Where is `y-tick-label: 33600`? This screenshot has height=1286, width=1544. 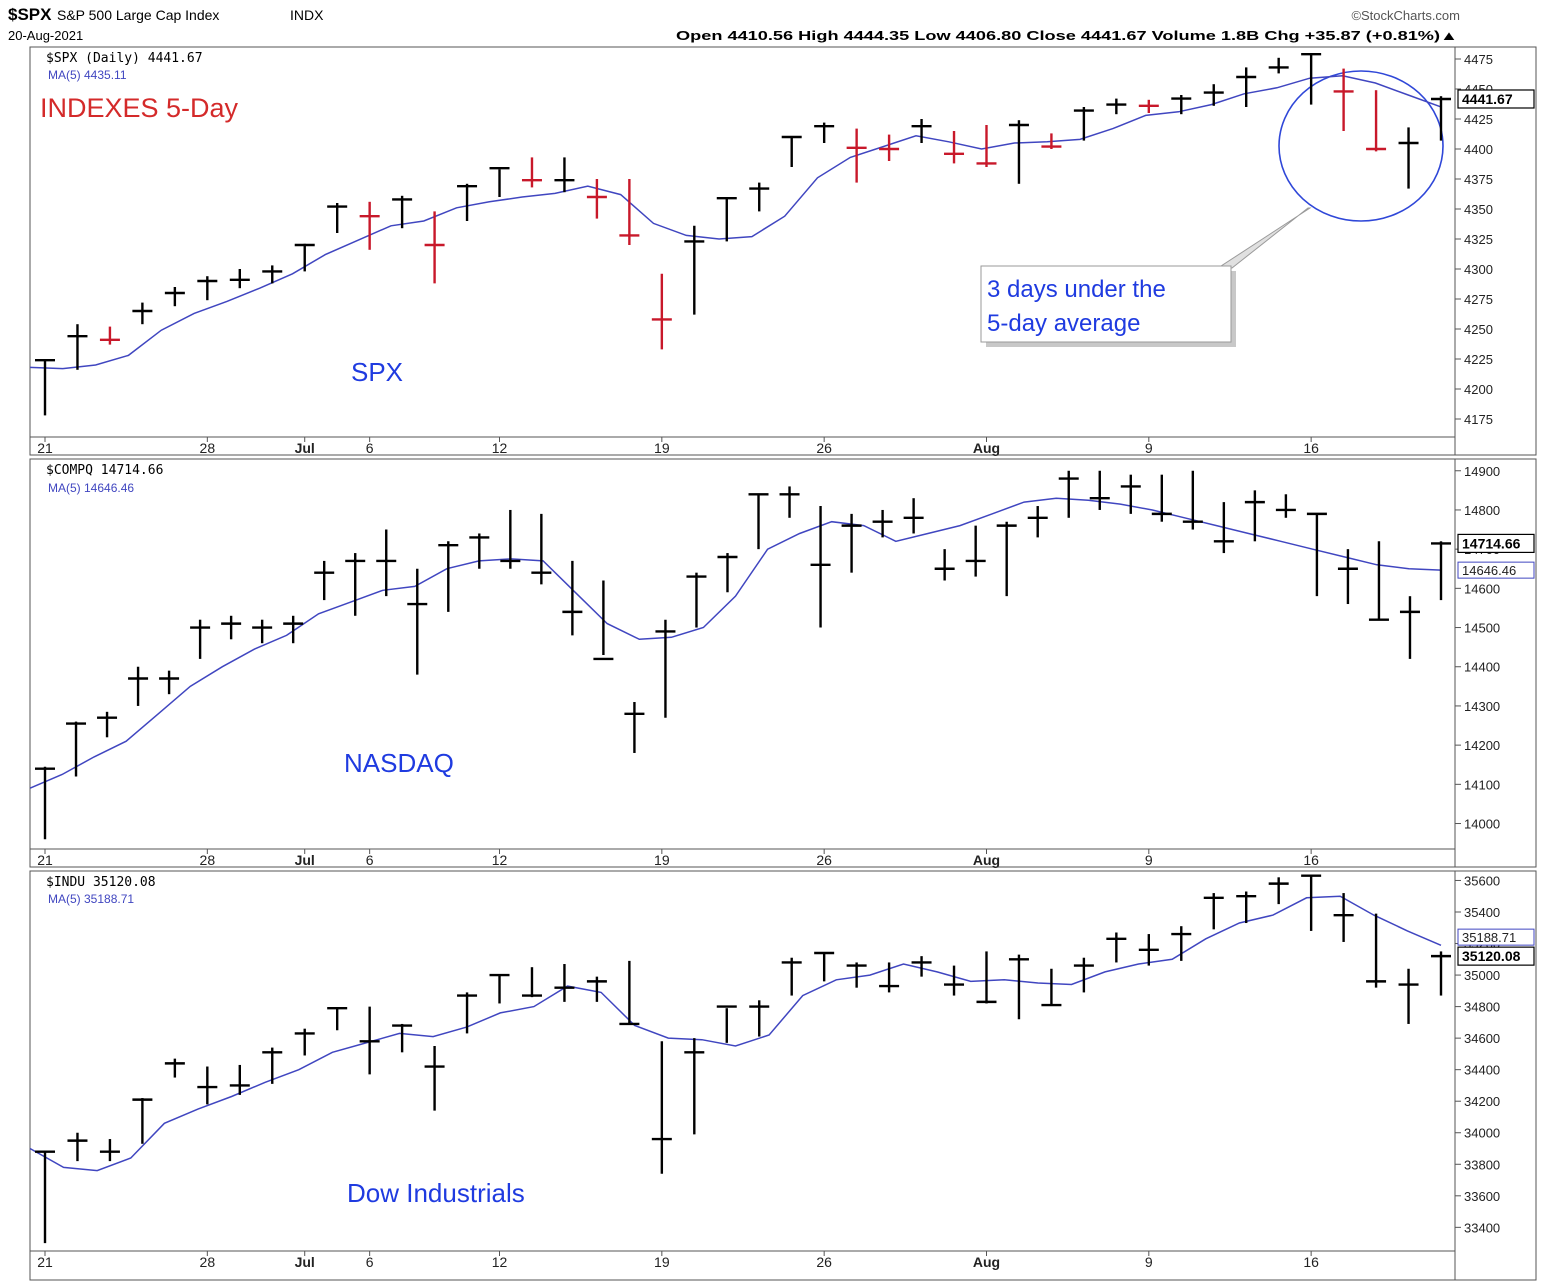 y-tick-label: 33600 is located at coordinates (1482, 1196).